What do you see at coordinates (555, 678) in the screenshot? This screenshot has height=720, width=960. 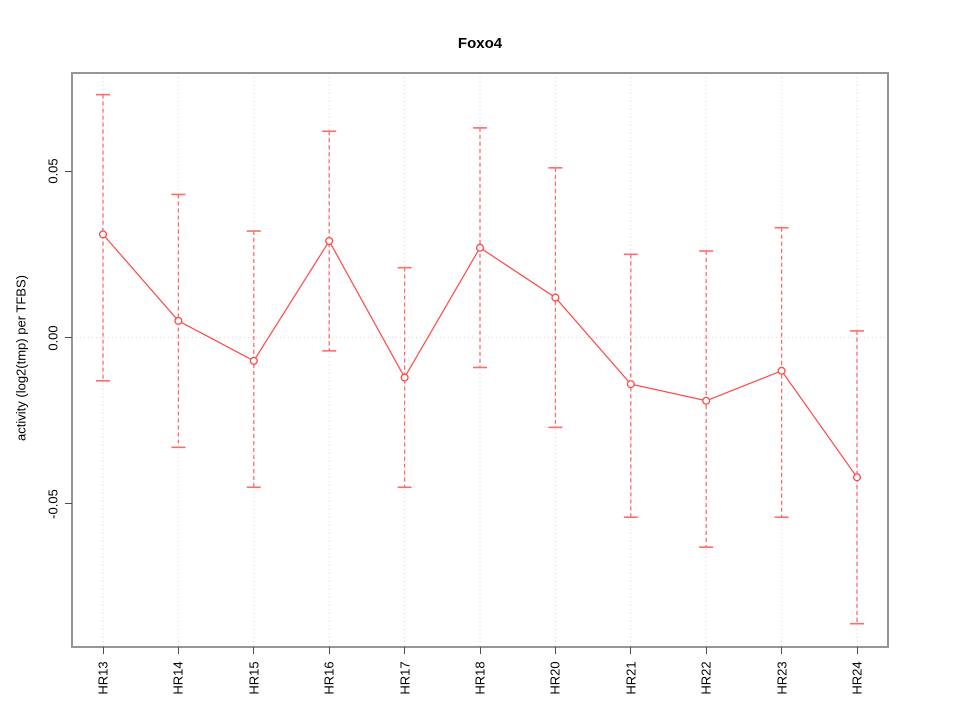 I see `x-tick-label: HR20` at bounding box center [555, 678].